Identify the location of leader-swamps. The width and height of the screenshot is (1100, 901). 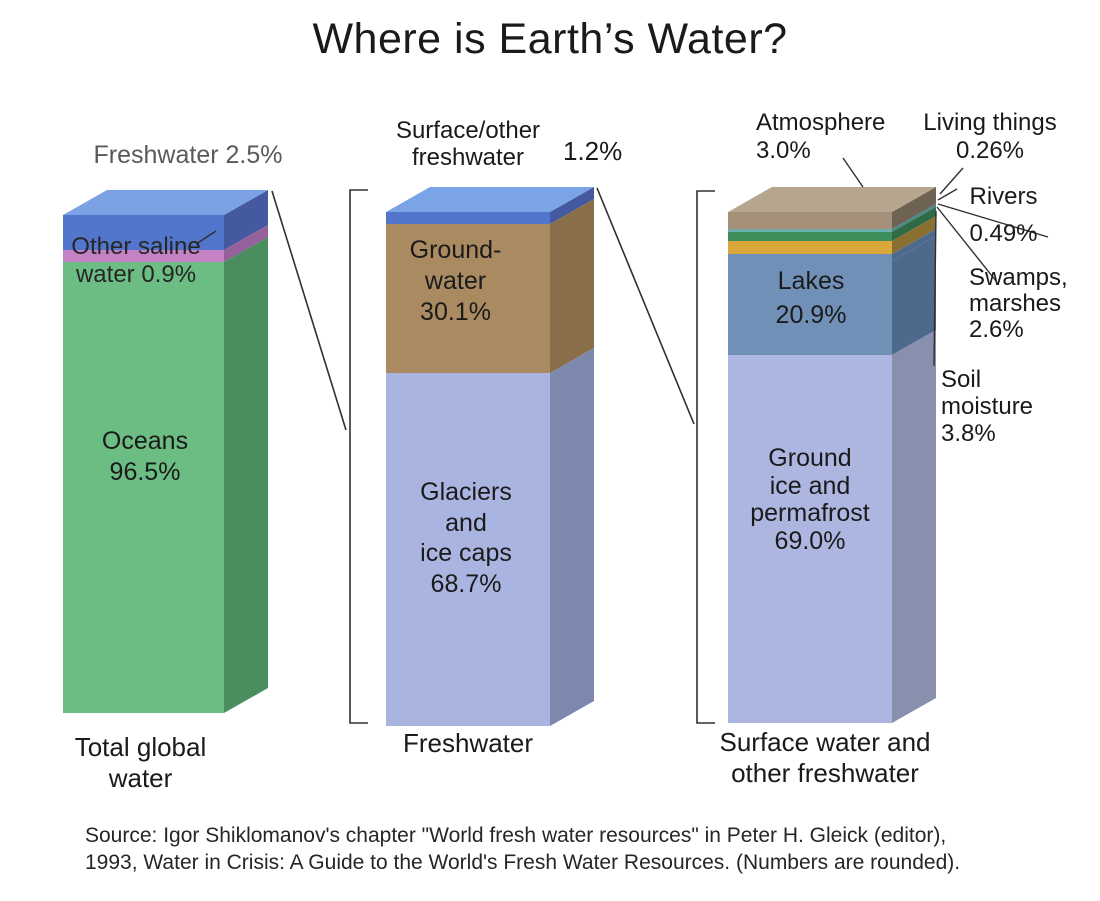
(966, 244).